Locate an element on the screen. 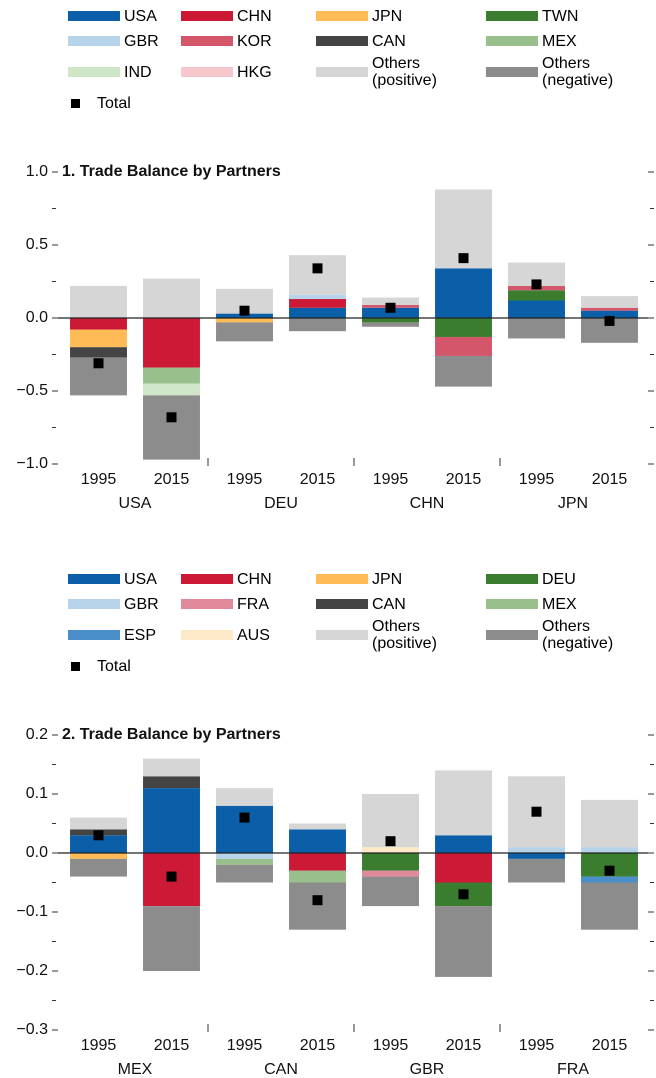 This screenshot has width=656, height=1078. legend-label: Others (negative) is located at coordinates (578, 72).